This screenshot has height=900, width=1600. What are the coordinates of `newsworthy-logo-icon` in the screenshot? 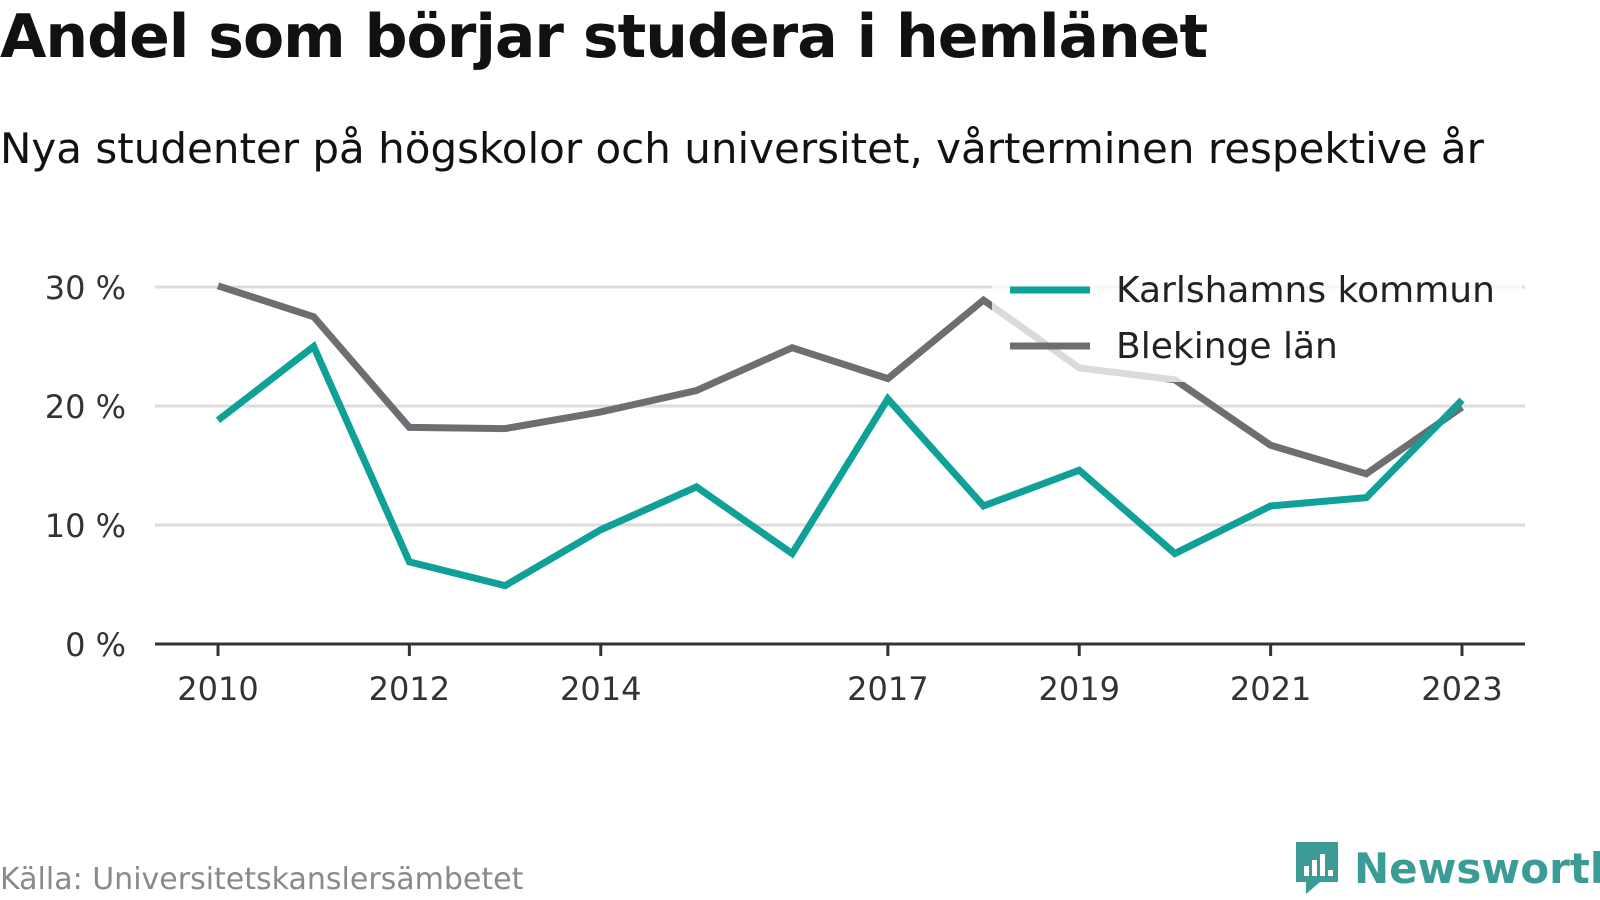 It's located at (1317, 868).